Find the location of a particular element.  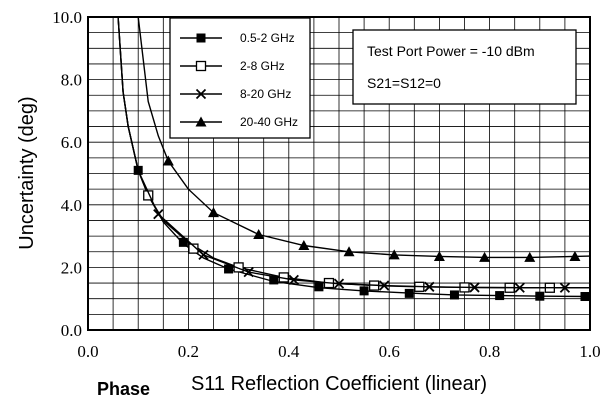

x-axis-title: S11 Reflection Coefficient (linear) is located at coordinates (339, 384).